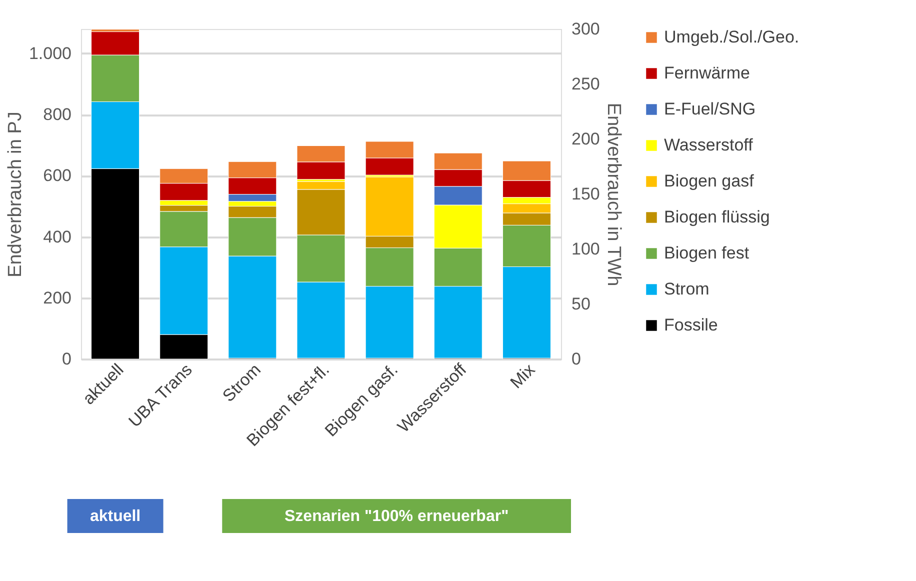 This screenshot has height=581, width=916. What do you see at coordinates (586, 29) in the screenshot?
I see `y2-tick-label: 300` at bounding box center [586, 29].